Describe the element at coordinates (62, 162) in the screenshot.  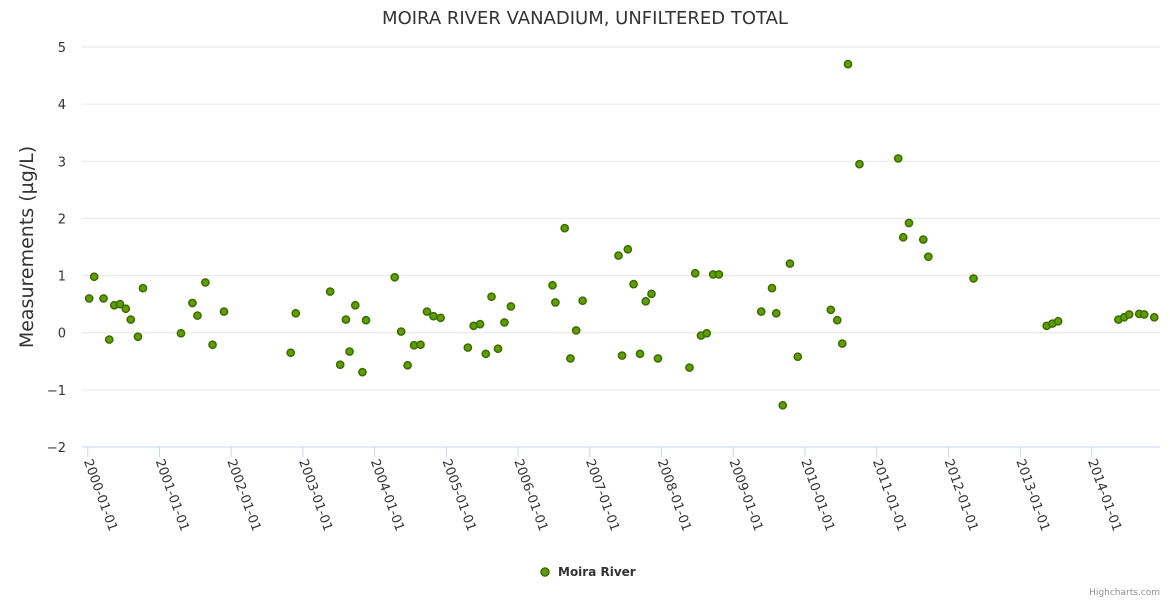
I see `y-tick-label: 3` at that location.